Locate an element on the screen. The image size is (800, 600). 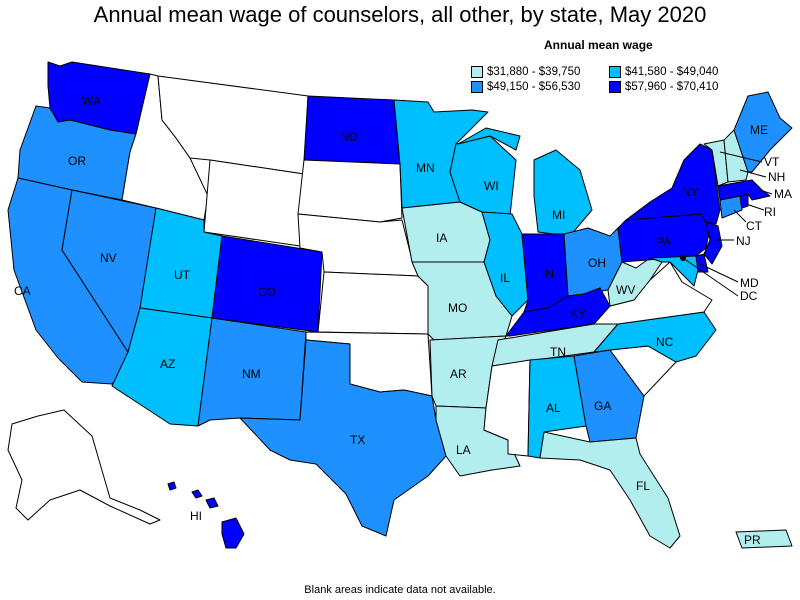
state-il is located at coordinates (505, 264).